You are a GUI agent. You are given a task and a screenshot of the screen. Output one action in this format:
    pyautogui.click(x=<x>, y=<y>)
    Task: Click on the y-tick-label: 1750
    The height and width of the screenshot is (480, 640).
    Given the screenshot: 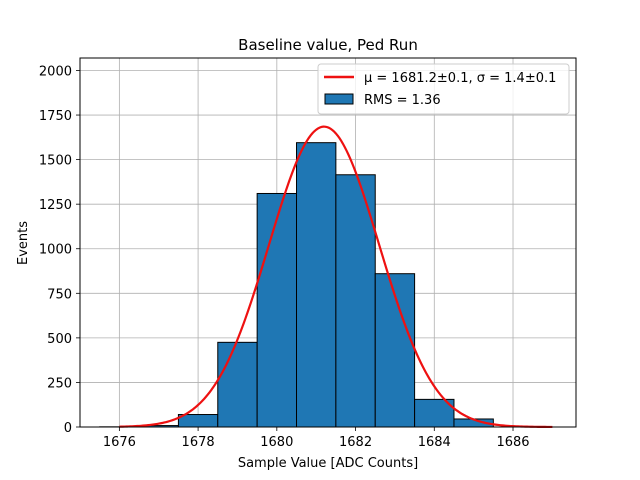 What is the action you would take?
    pyautogui.click(x=55, y=116)
    